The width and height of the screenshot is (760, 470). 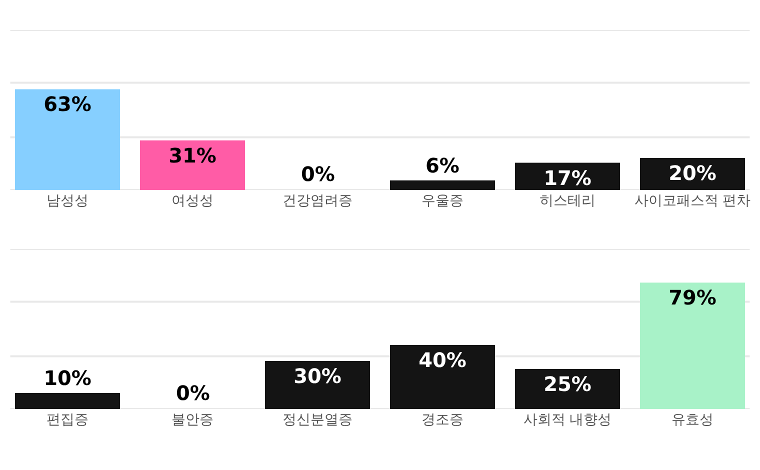 What do you see at coordinates (443, 165) in the screenshot?
I see `data-label: 6%` at bounding box center [443, 165].